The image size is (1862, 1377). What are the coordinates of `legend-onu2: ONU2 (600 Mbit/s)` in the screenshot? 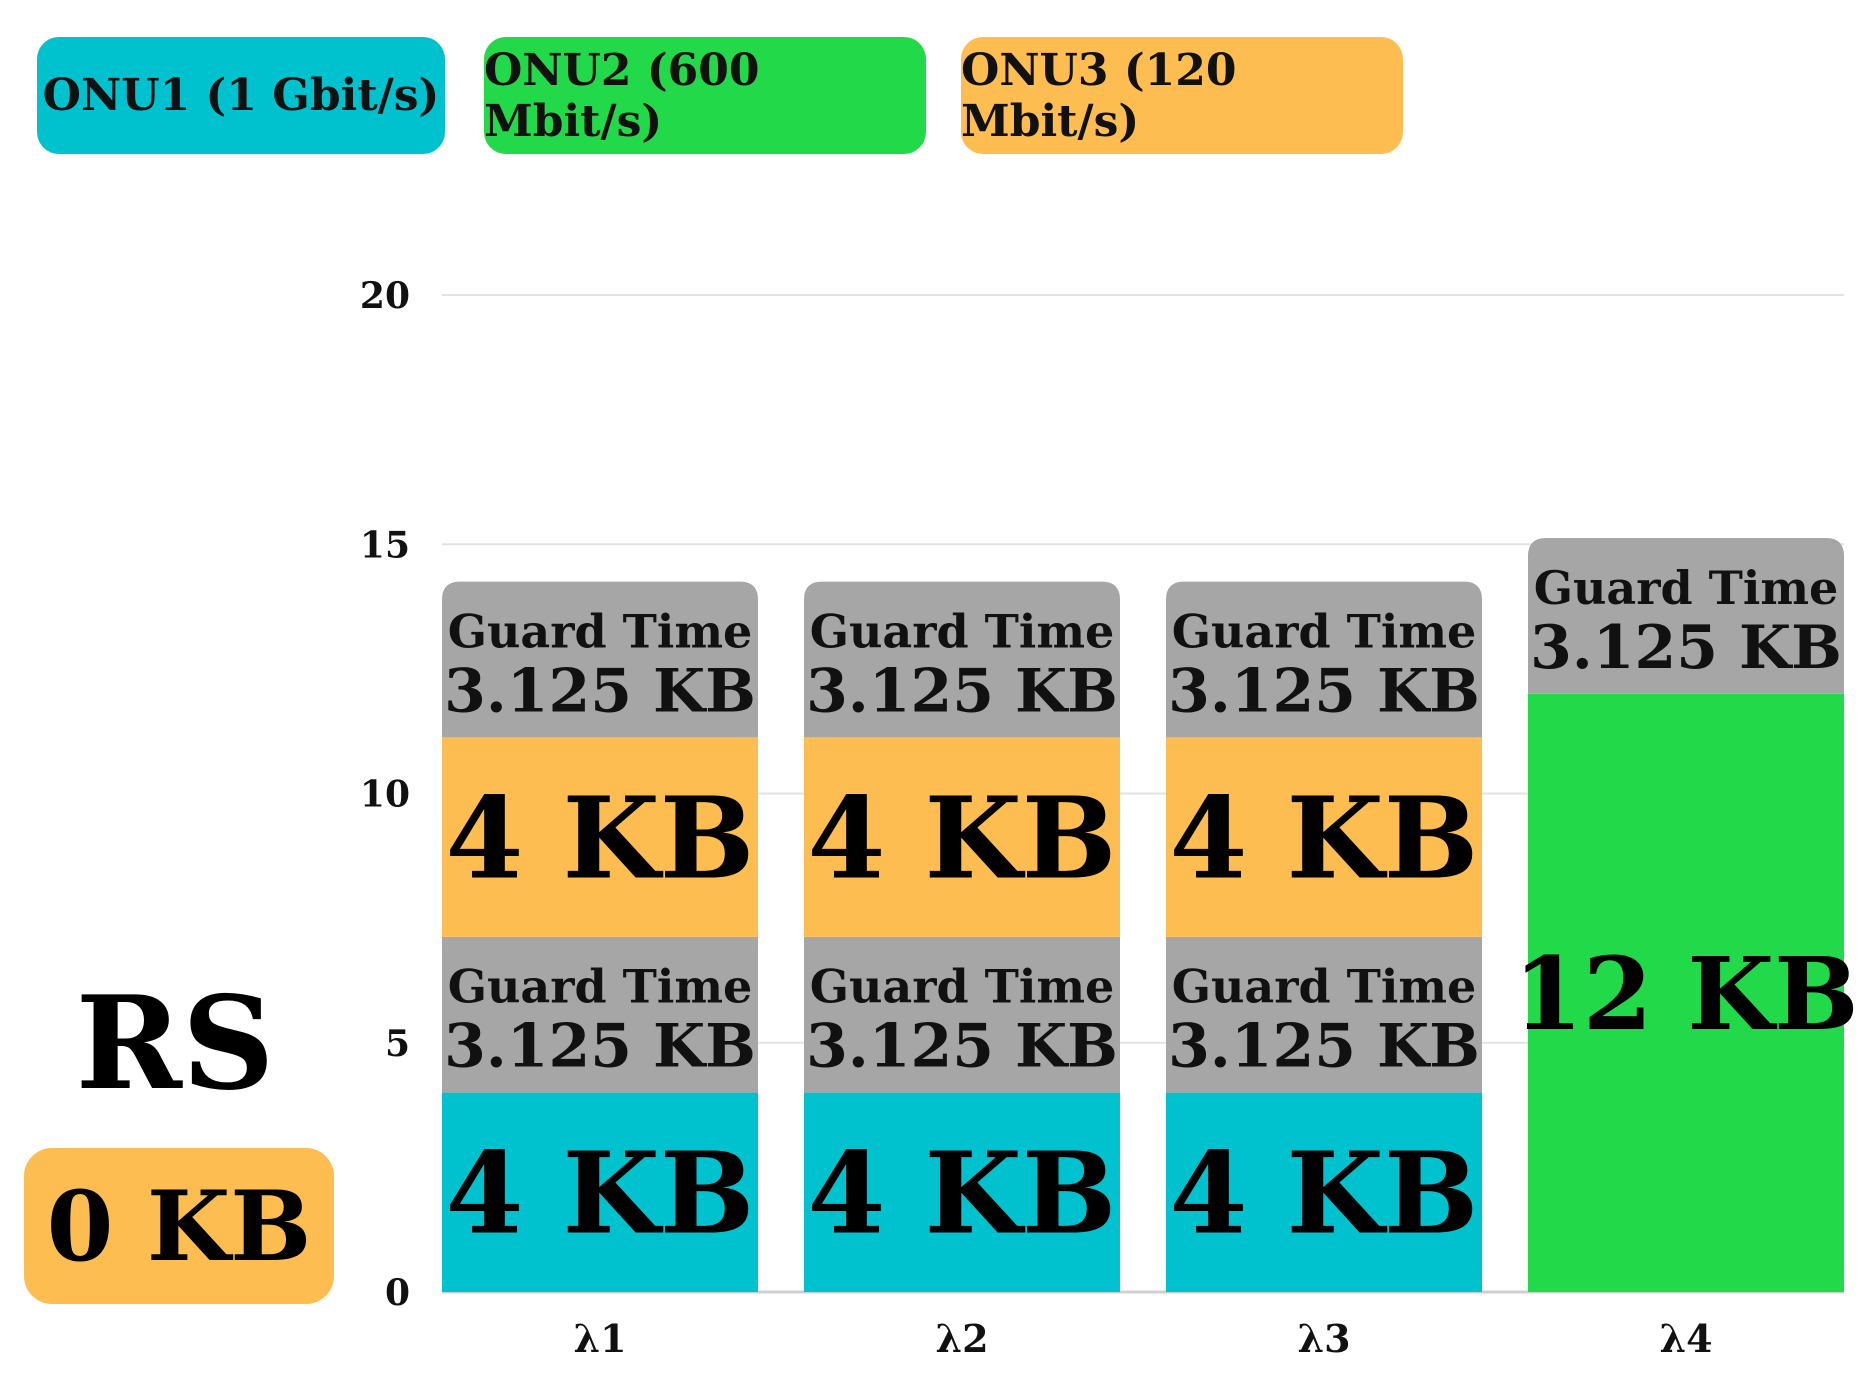 It's located at (705, 95).